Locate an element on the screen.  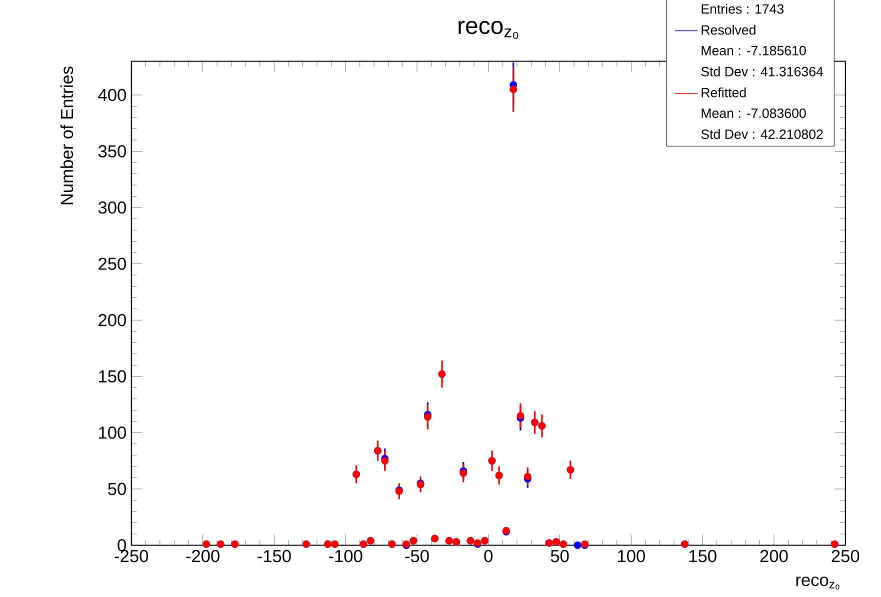
annotation: Std Dev : 42.210802 is located at coordinates (762, 134).